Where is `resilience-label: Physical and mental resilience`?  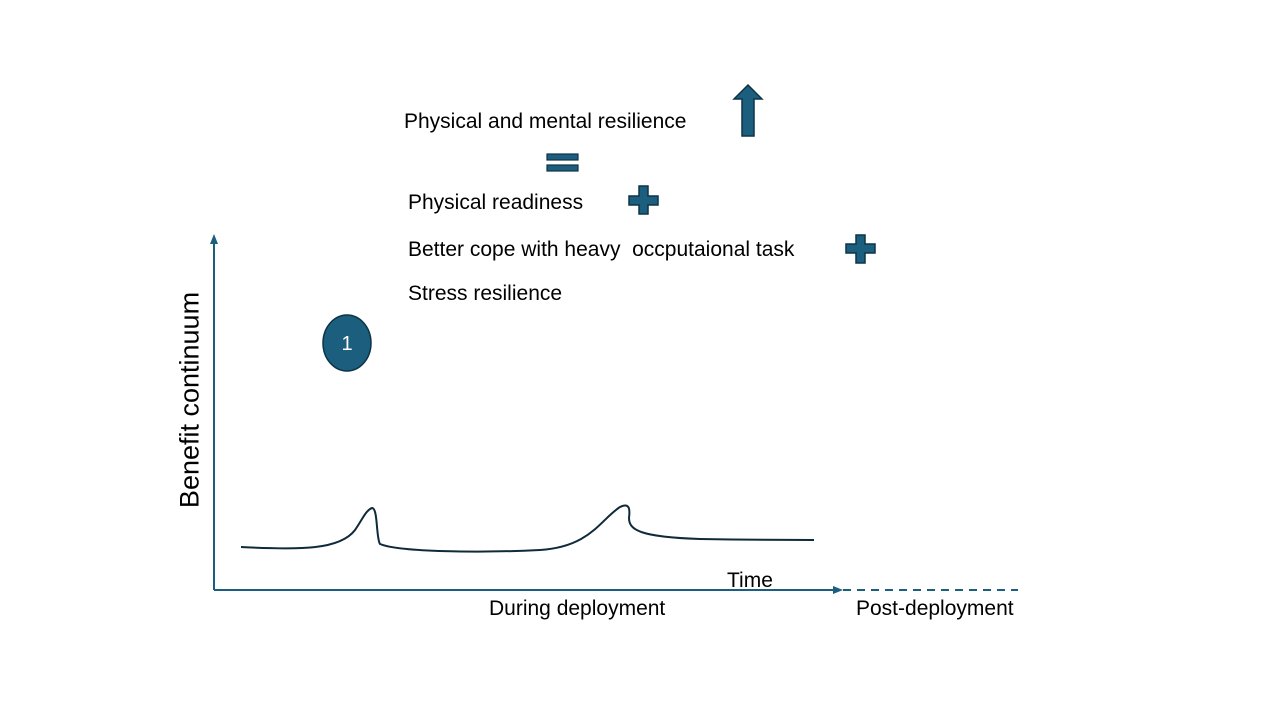
resilience-label: Physical and mental resilience is located at coordinates (545, 121).